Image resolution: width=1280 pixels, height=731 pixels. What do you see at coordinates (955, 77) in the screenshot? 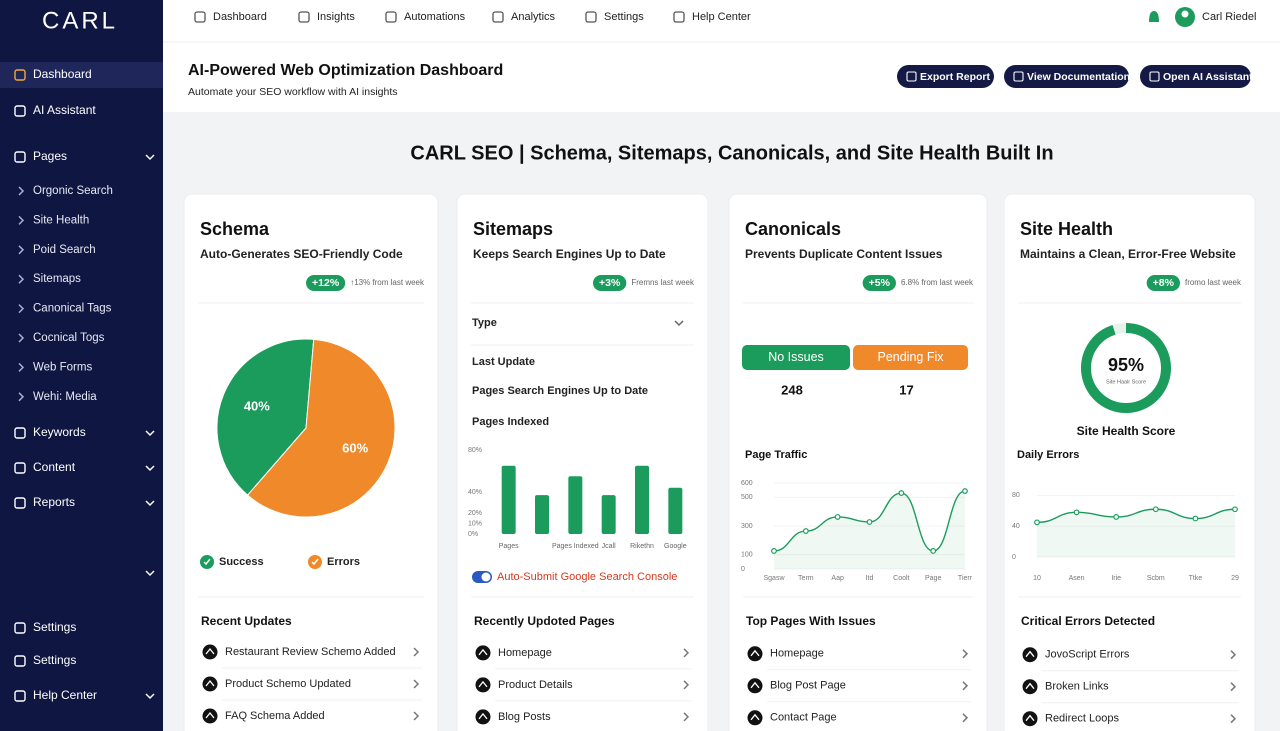
I see `button-label: Export Report` at bounding box center [955, 77].